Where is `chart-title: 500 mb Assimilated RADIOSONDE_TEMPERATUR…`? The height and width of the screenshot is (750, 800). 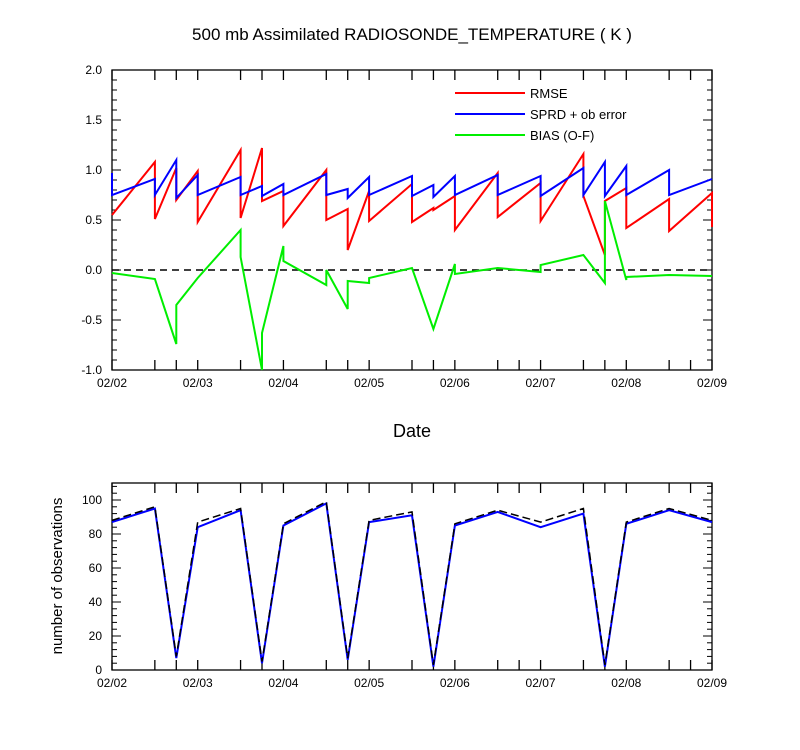 chart-title: 500 mb Assimilated RADIOSONDE_TEMPERATUR… is located at coordinates (412, 34).